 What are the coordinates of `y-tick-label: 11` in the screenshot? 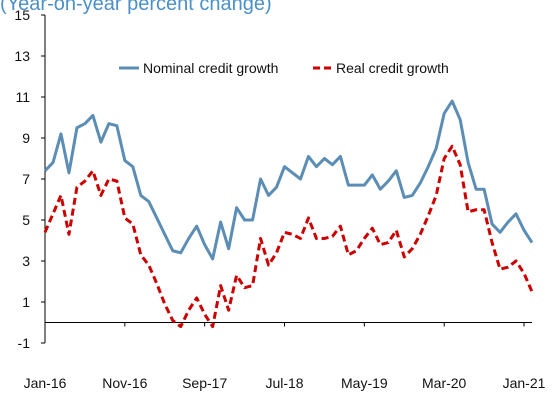 It's located at (22, 97).